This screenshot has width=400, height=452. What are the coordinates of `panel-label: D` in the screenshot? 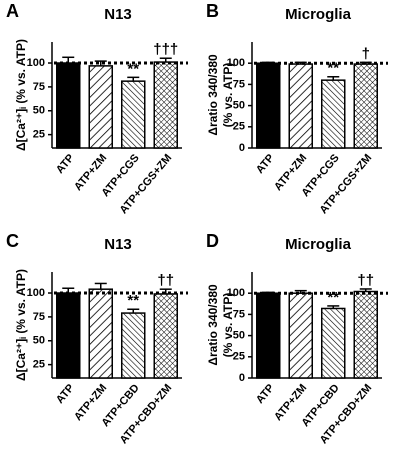 It's located at (212, 241).